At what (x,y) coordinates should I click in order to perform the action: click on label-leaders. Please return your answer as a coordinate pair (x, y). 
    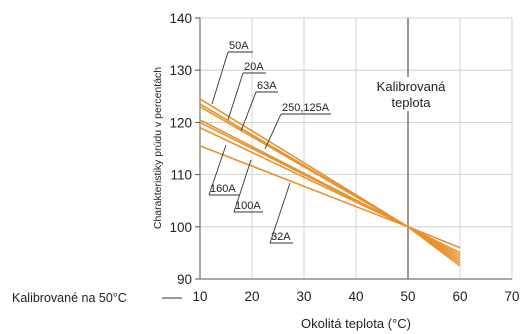
    Looking at the image, I should click on (269, 147).